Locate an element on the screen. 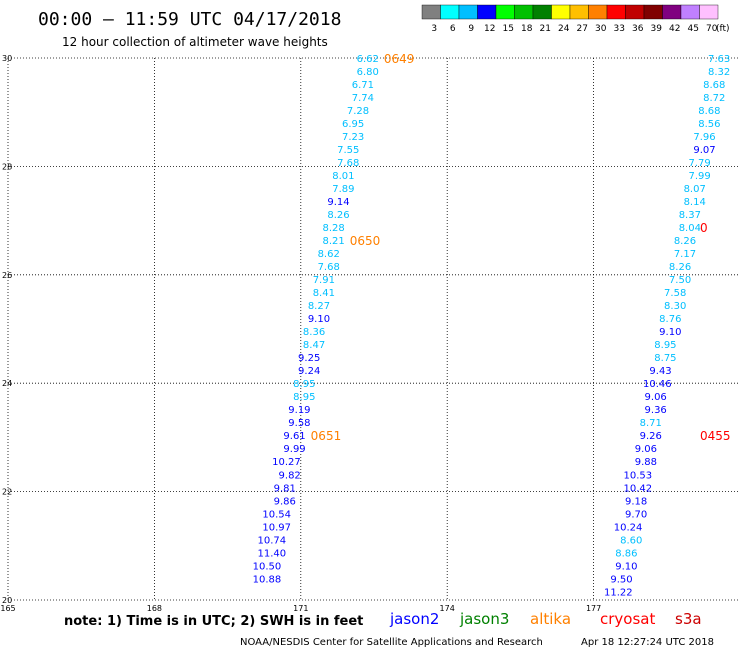  wave-height-label: 9.14 is located at coordinates (338, 202).